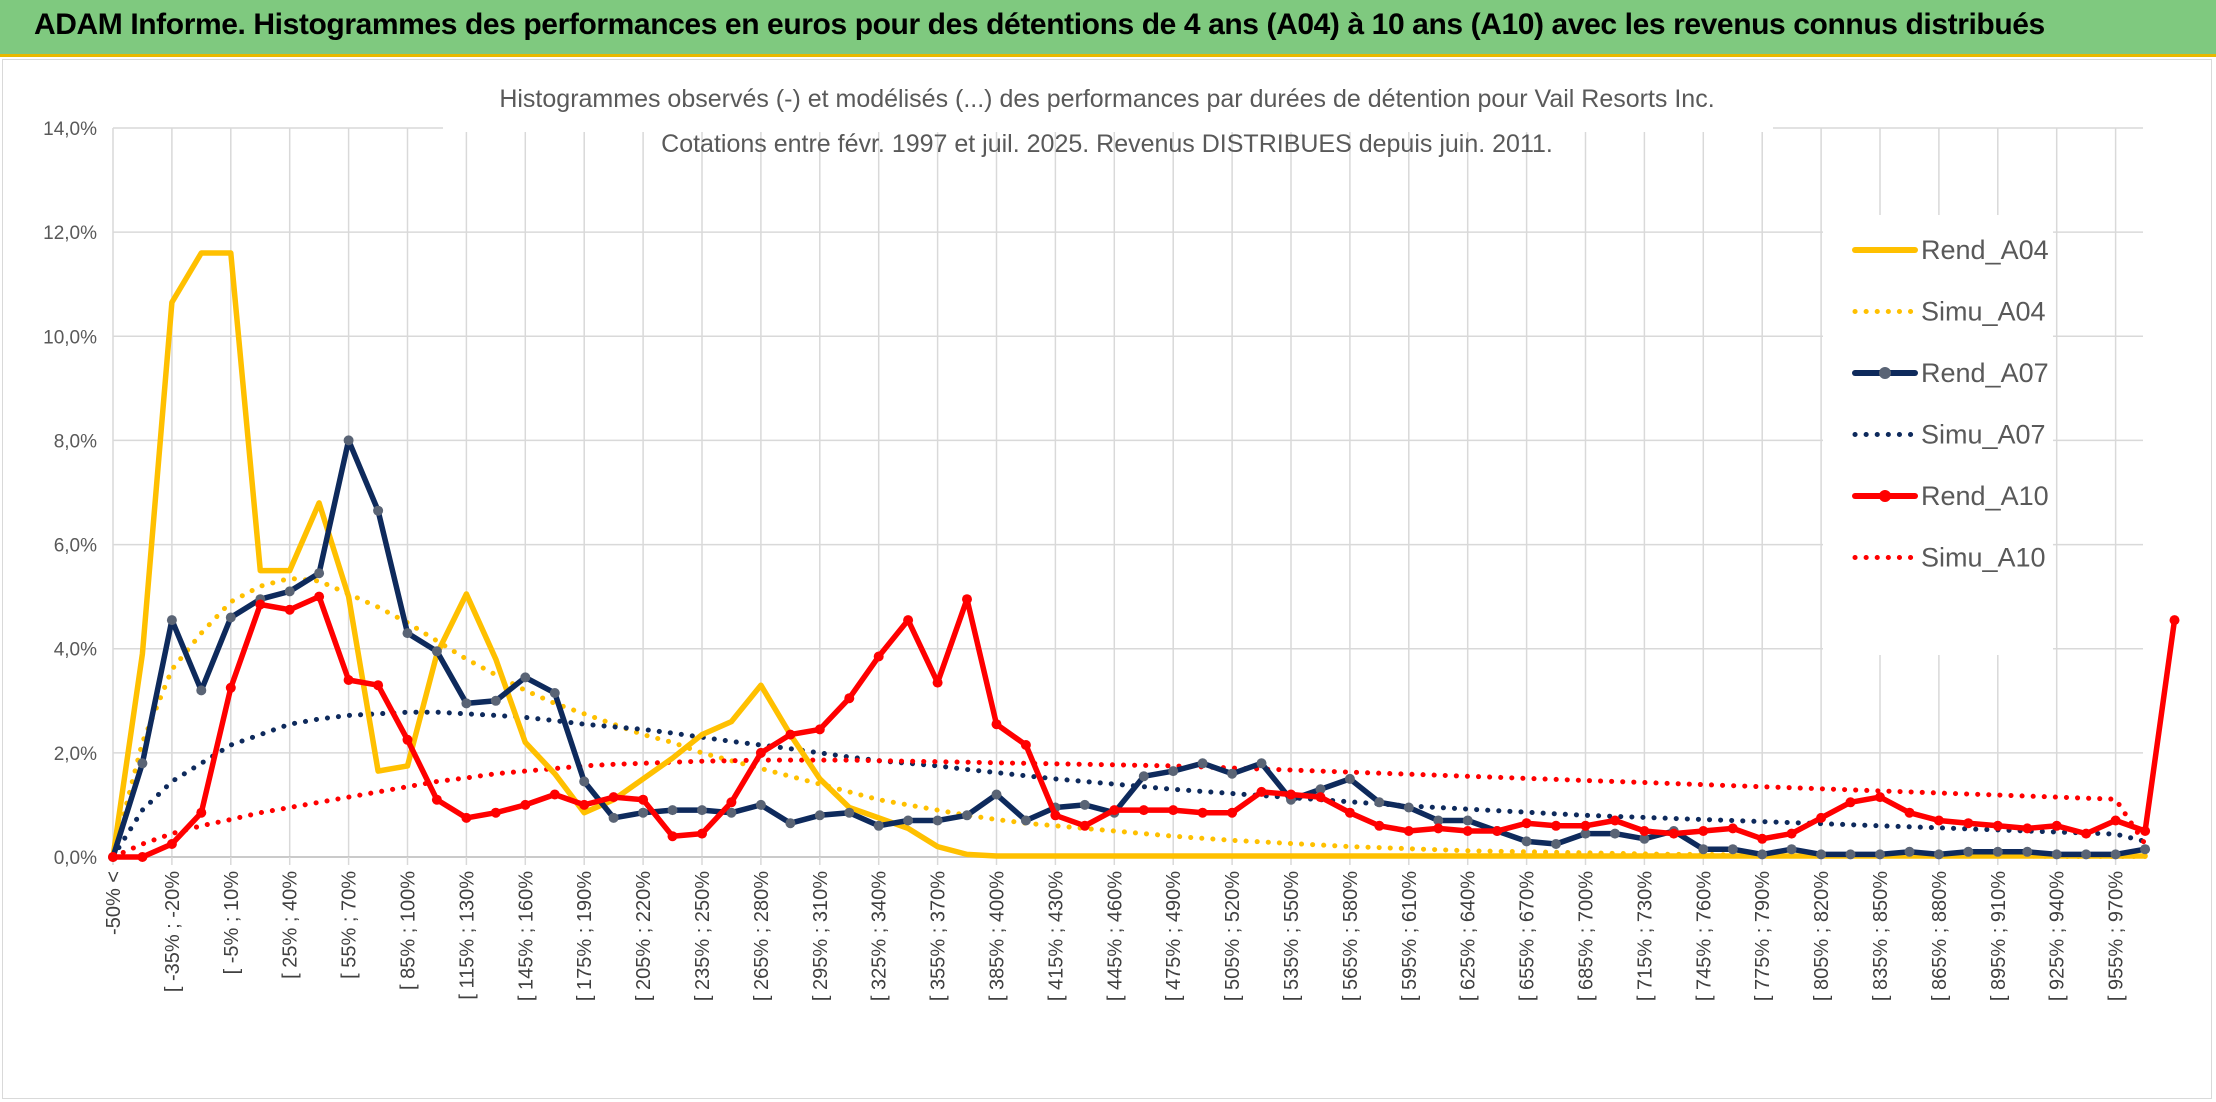 This screenshot has height=1102, width=2216. Describe the element at coordinates (1587, 936) in the screenshot. I see `x-tick-label: [ 685% ; 700%` at that location.